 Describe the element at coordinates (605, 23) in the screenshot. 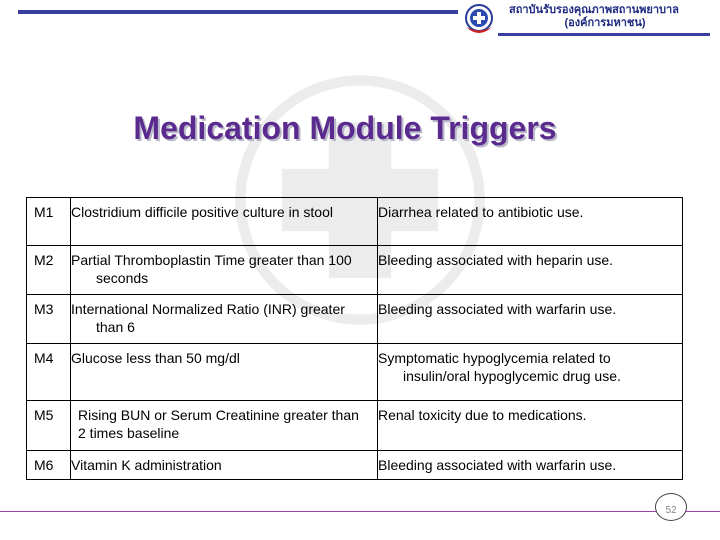

I see `org-name-line2: (องค์การมหาชน)` at that location.